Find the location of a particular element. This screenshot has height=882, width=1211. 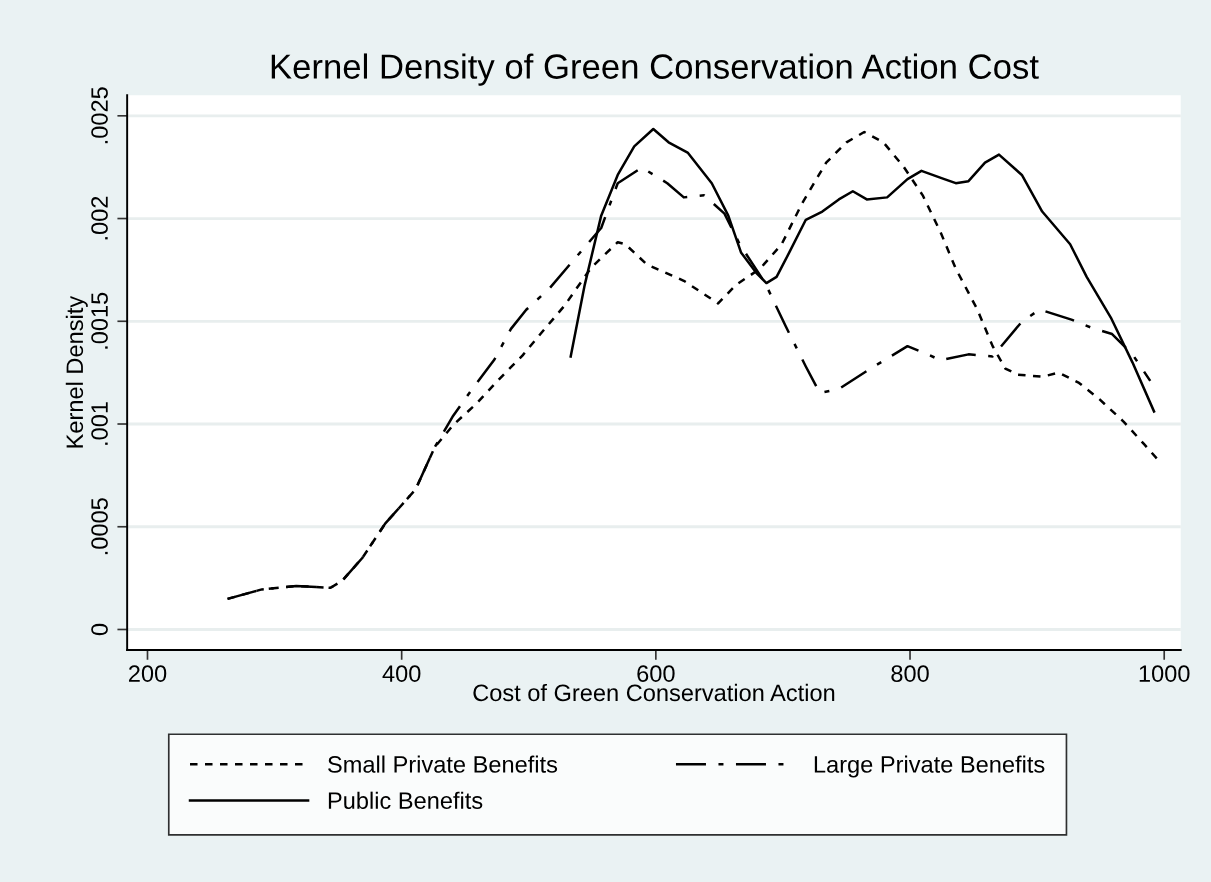

x-tick-label: 800 is located at coordinates (910, 673).